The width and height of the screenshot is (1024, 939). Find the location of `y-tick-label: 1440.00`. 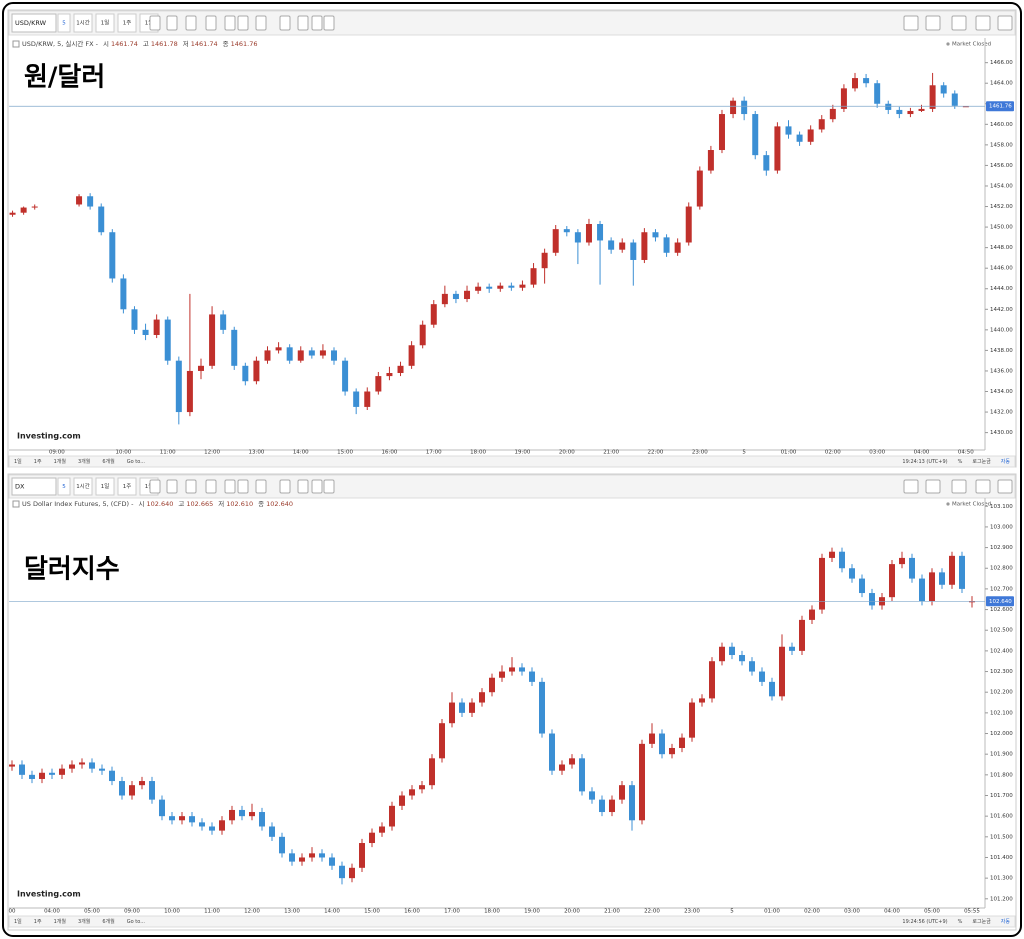

y-tick-label: 1440.00 is located at coordinates (1001, 330).